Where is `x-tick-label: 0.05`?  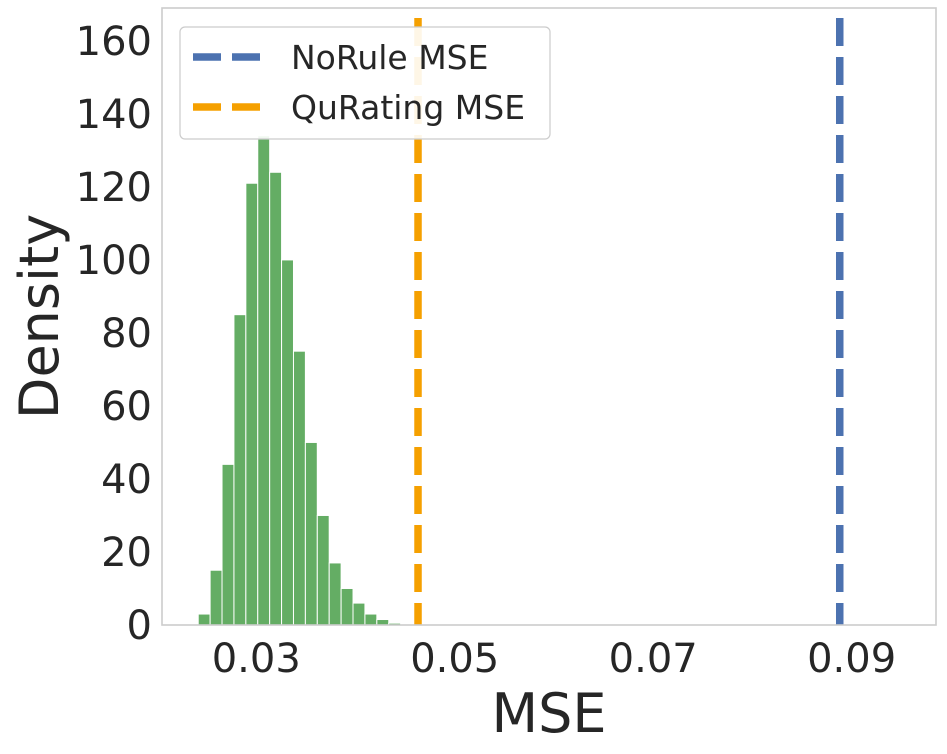 x-tick-label: 0.05 is located at coordinates (454, 659).